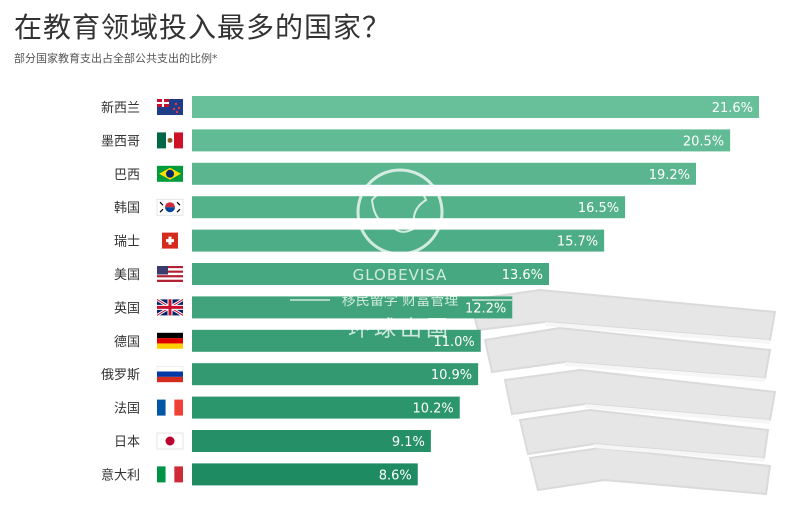  Describe the element at coordinates (120, 475) in the screenshot. I see `country-label: 意大利` at that location.